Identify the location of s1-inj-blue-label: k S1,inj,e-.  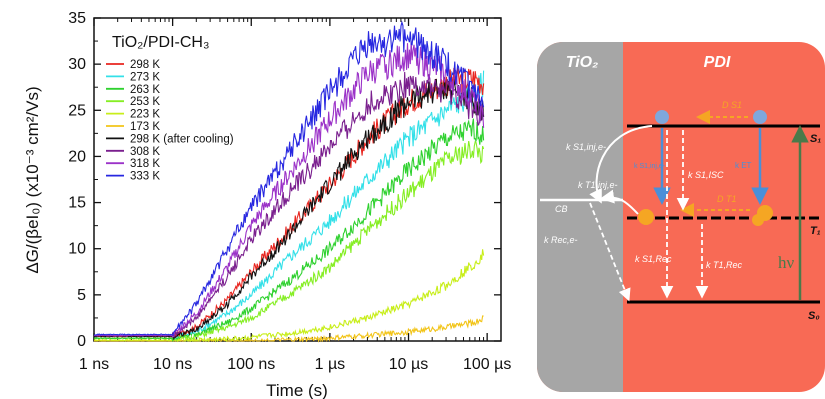
(650, 166).